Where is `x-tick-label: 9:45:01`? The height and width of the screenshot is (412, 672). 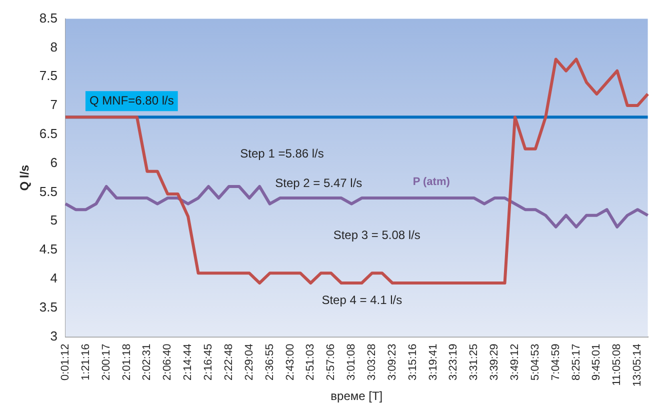 x-tick-label: 9:45:01 is located at coordinates (596, 362).